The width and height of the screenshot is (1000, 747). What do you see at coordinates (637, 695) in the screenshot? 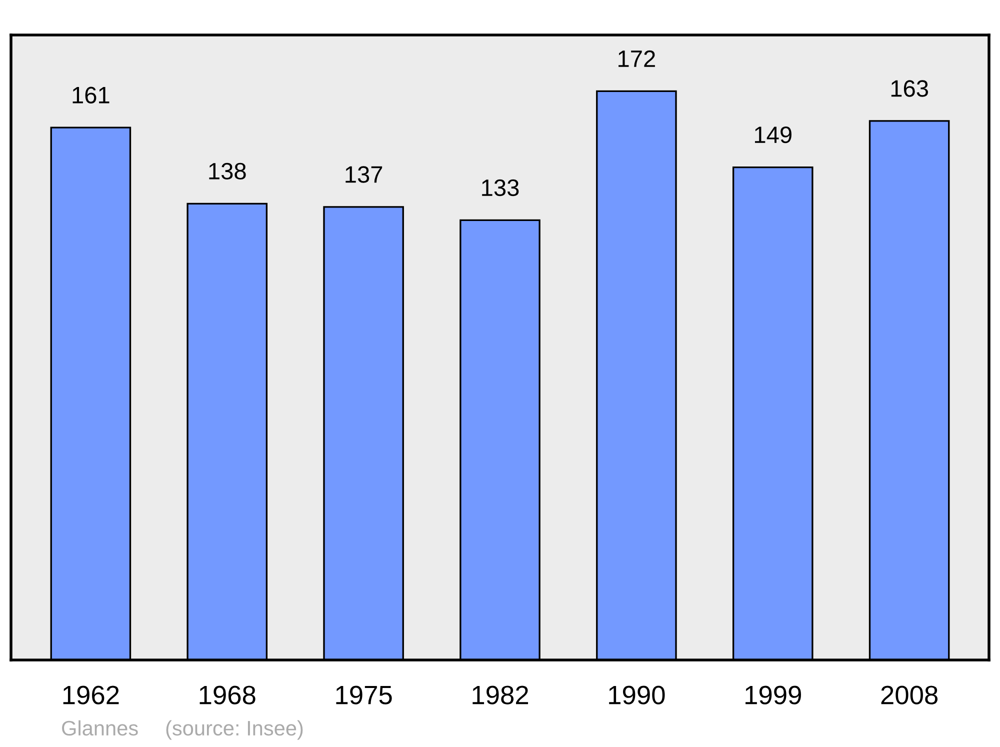
I see `x-tick-label: 1990` at bounding box center [637, 695].